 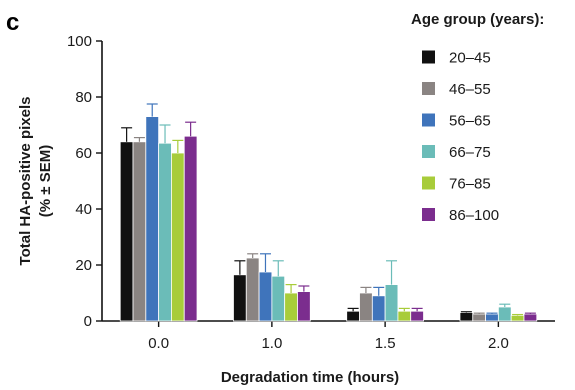 What do you see at coordinates (83, 153) in the screenshot?
I see `y-tick-label: 60` at bounding box center [83, 153].